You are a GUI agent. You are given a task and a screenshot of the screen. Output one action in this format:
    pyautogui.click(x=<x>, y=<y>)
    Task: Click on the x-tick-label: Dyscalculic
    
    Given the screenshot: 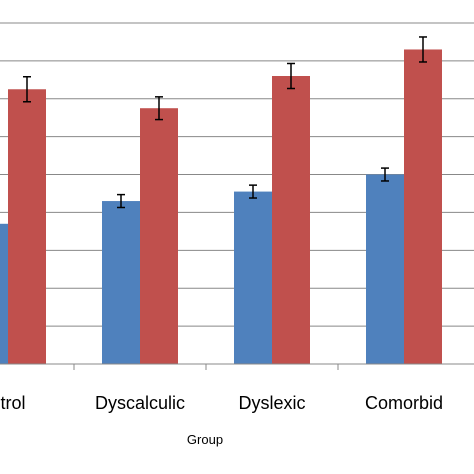 What is the action you would take?
    pyautogui.click(x=140, y=403)
    